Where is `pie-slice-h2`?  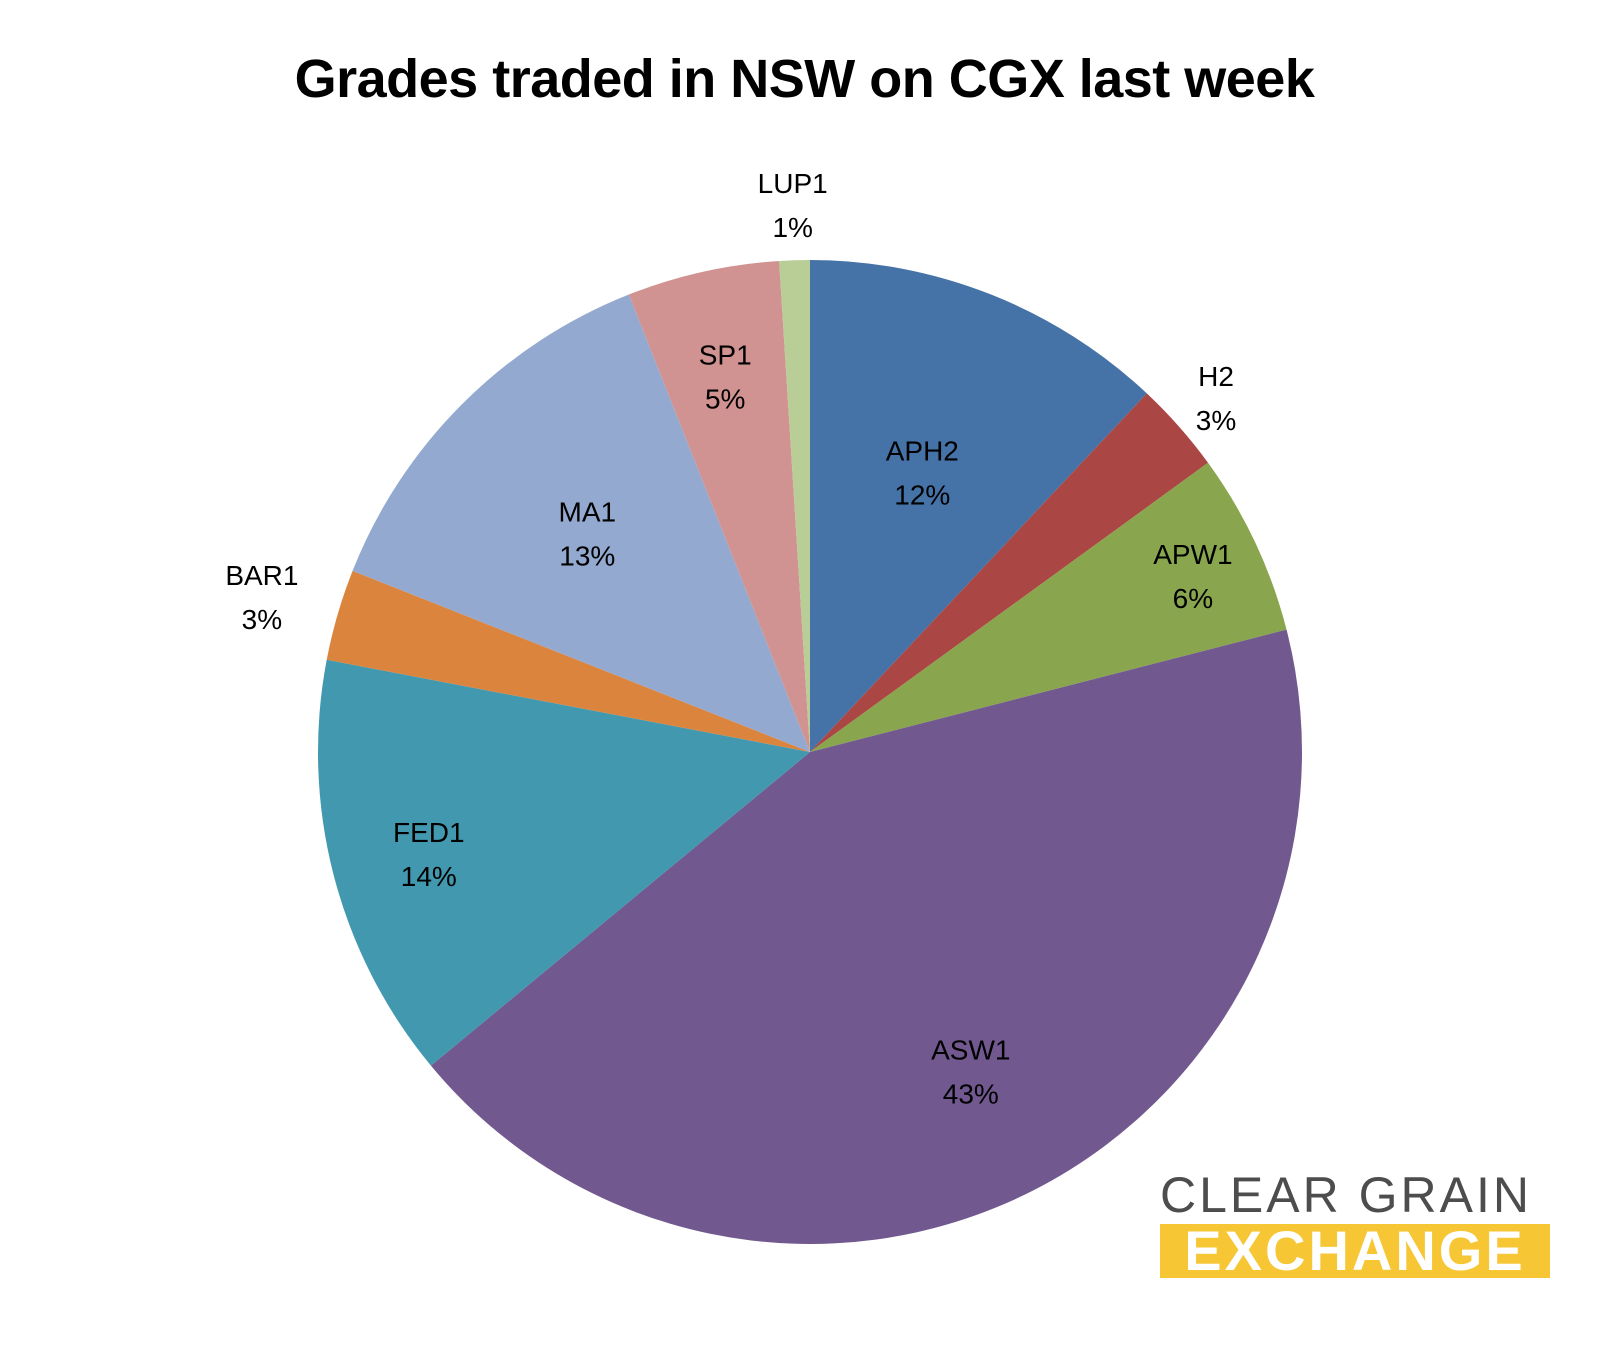 pie-slice-h2 is located at coordinates (1009, 572).